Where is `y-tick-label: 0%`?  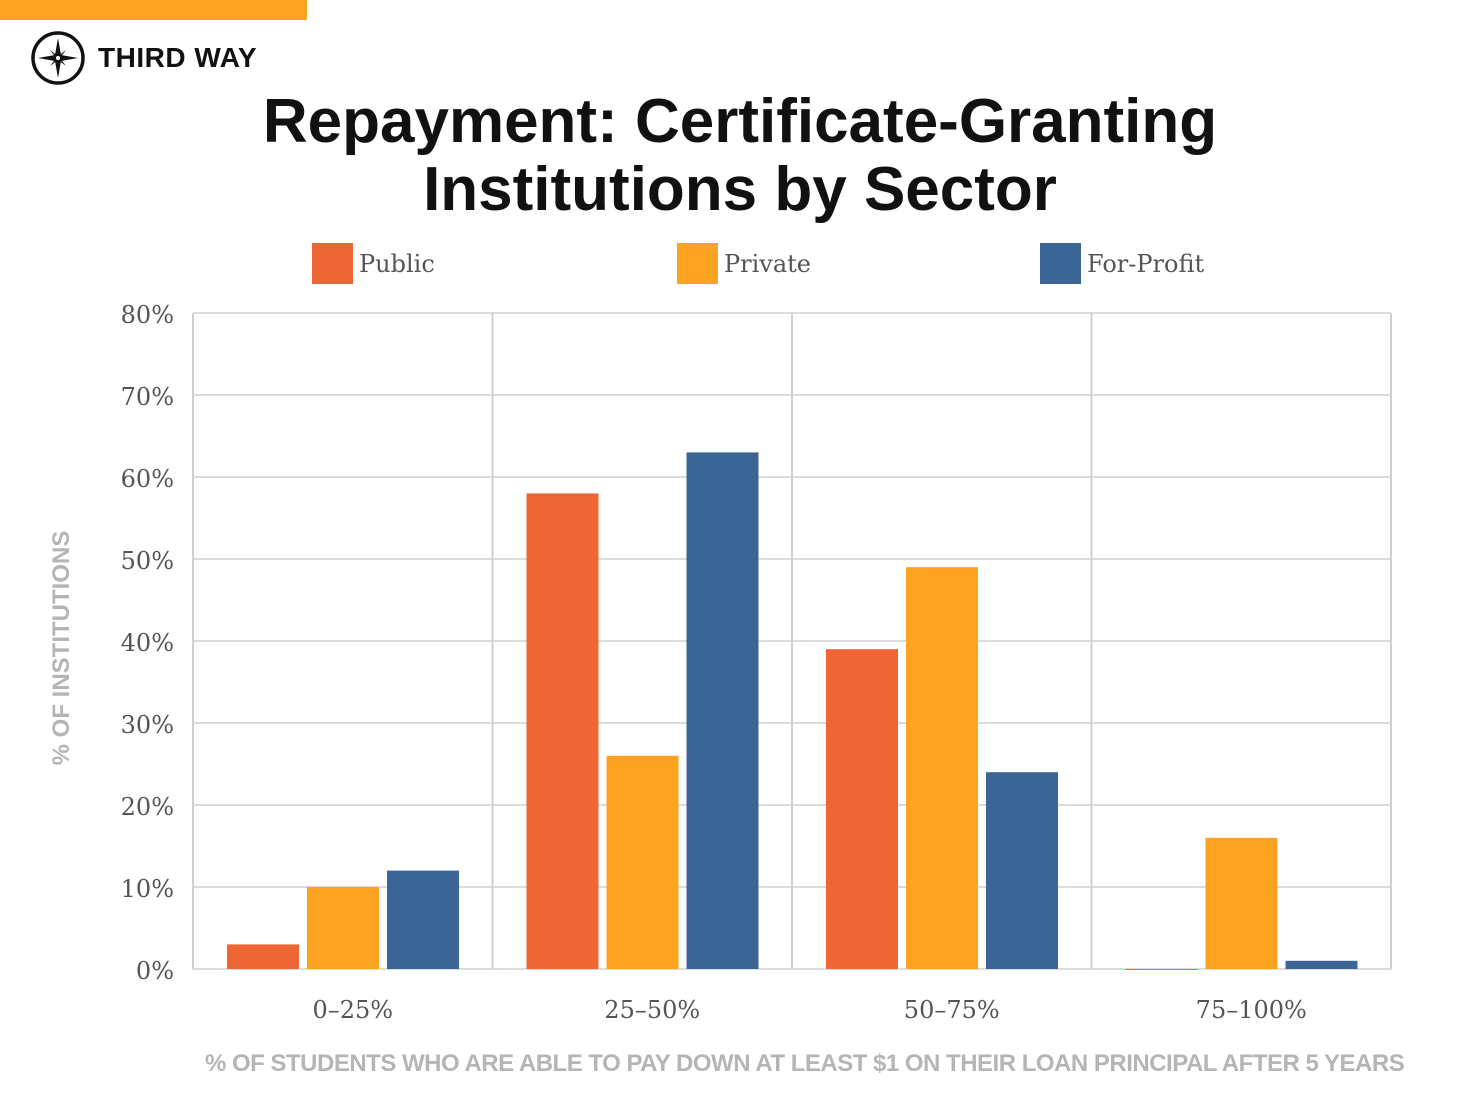
y-tick-label: 0% is located at coordinates (155, 971).